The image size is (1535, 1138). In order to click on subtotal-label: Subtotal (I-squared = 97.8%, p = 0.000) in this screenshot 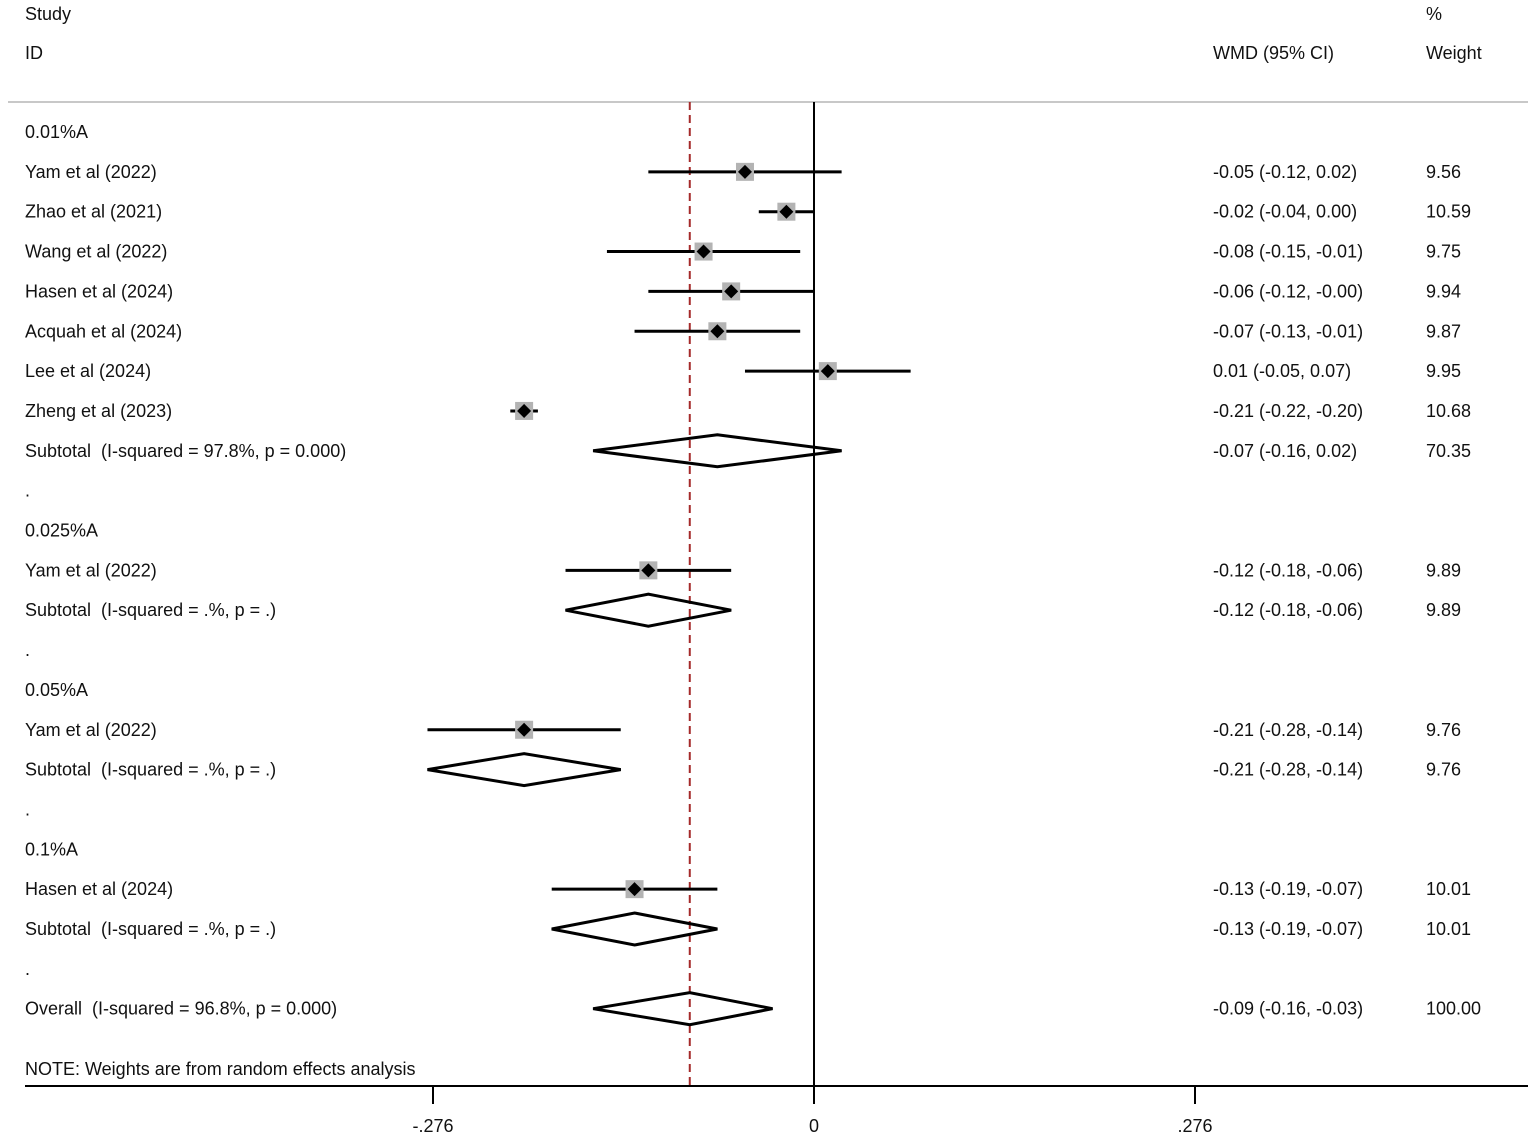, I will do `click(185, 451)`.